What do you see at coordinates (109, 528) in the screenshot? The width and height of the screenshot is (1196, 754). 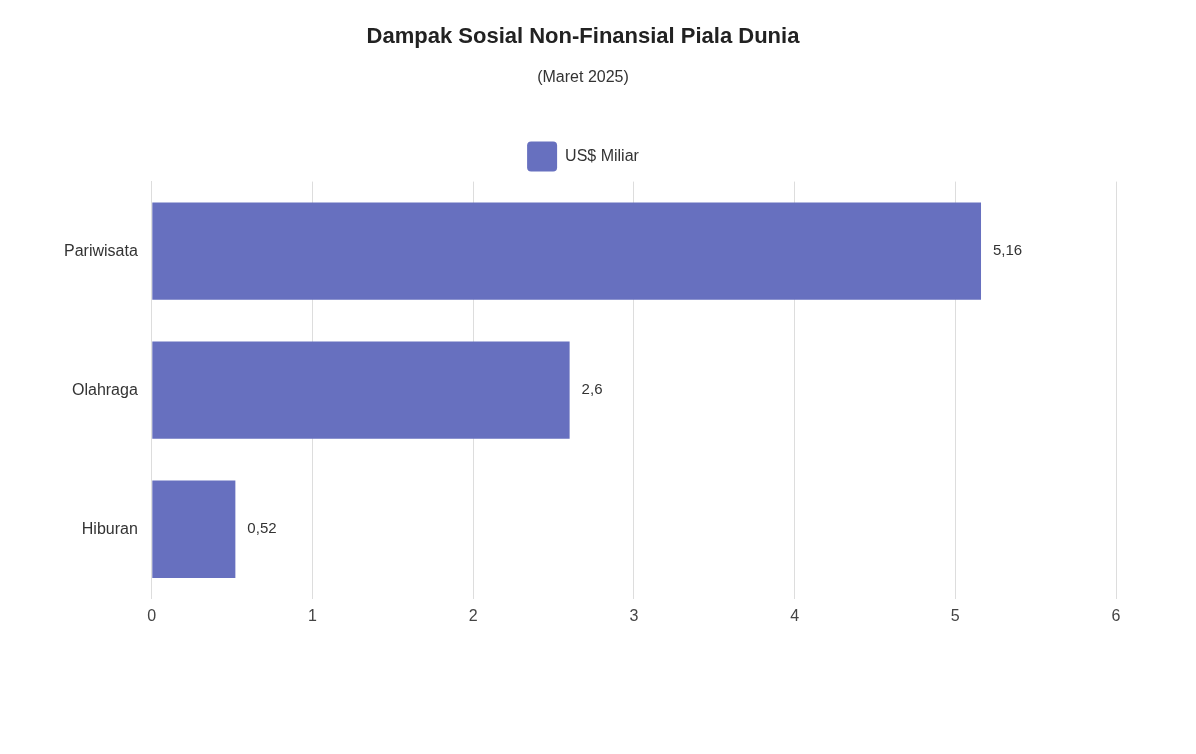 I see `y-tick-label: Hiburan` at bounding box center [109, 528].